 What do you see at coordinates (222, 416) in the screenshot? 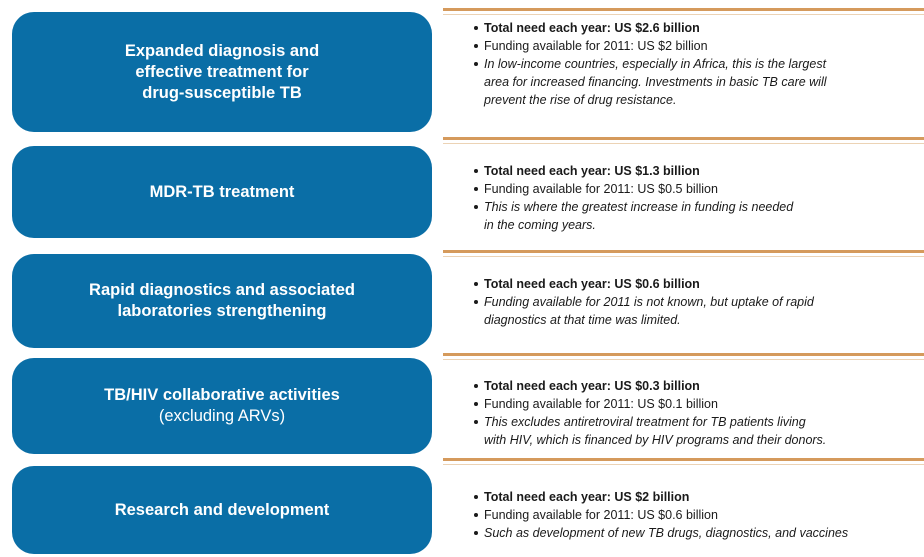
I see `box-subtitle: (excluding ARVs)` at bounding box center [222, 416].